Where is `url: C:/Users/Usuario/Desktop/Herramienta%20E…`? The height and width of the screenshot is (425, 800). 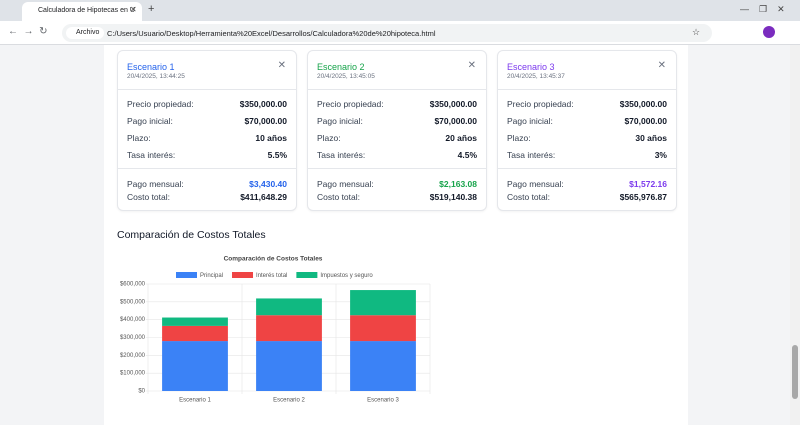 url: C:/Users/Usuario/Desktop/Herramienta%20E… is located at coordinates (271, 33).